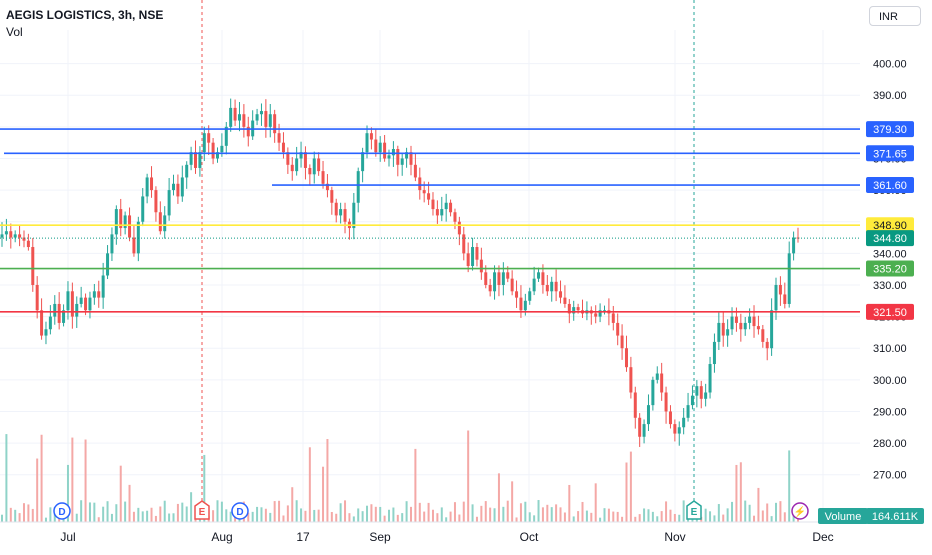 The height and width of the screenshot is (555, 932). What do you see at coordinates (890, 286) in the screenshot?
I see `y-tick-label: 330.00` at bounding box center [890, 286].